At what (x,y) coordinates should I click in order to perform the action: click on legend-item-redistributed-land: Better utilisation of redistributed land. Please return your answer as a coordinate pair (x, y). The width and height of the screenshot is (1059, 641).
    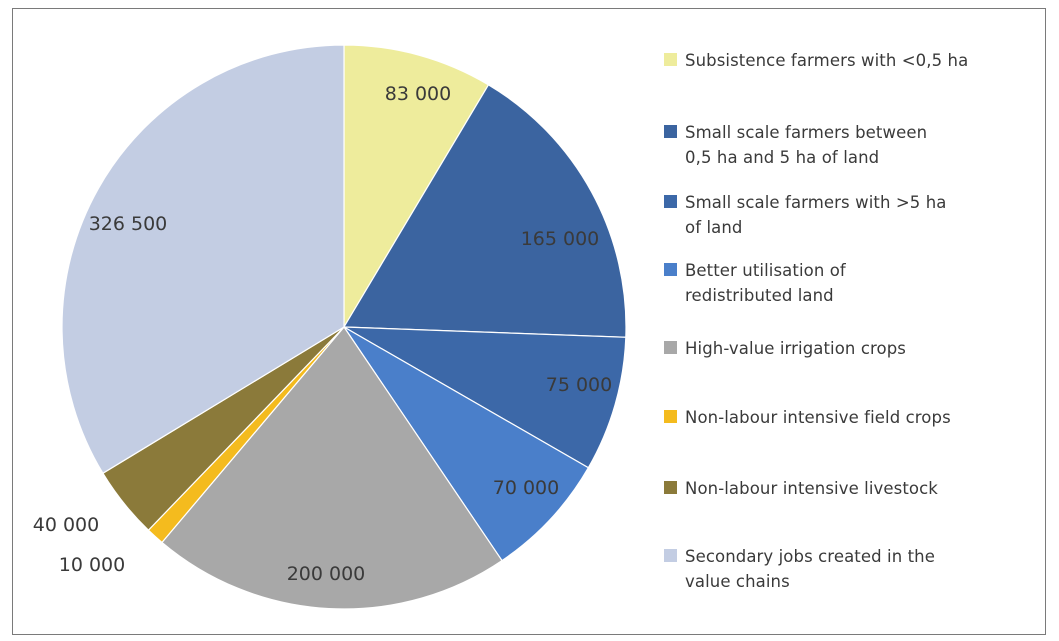
    Looking at the image, I should click on (849, 283).